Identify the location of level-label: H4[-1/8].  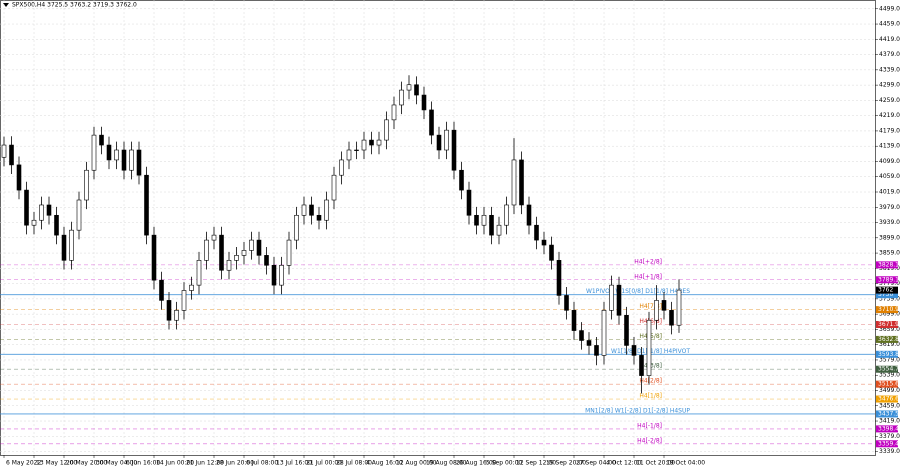
(649, 425).